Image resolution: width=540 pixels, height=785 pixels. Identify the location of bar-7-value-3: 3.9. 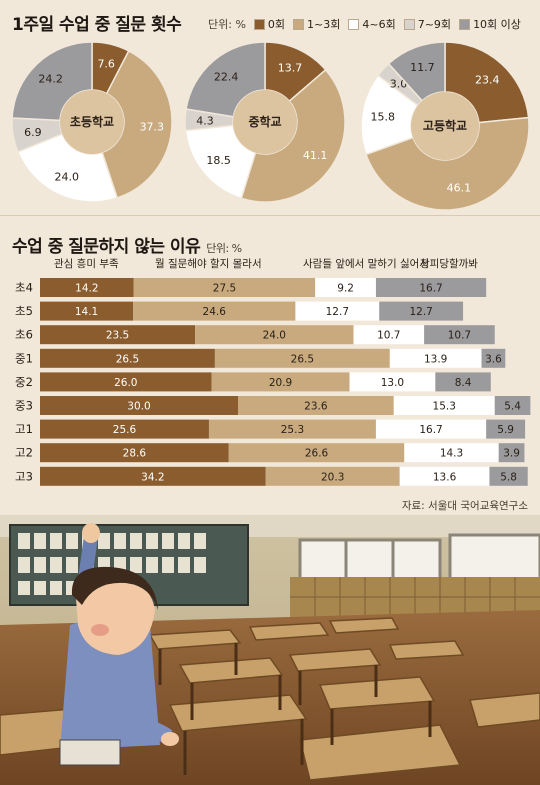
(511, 454).